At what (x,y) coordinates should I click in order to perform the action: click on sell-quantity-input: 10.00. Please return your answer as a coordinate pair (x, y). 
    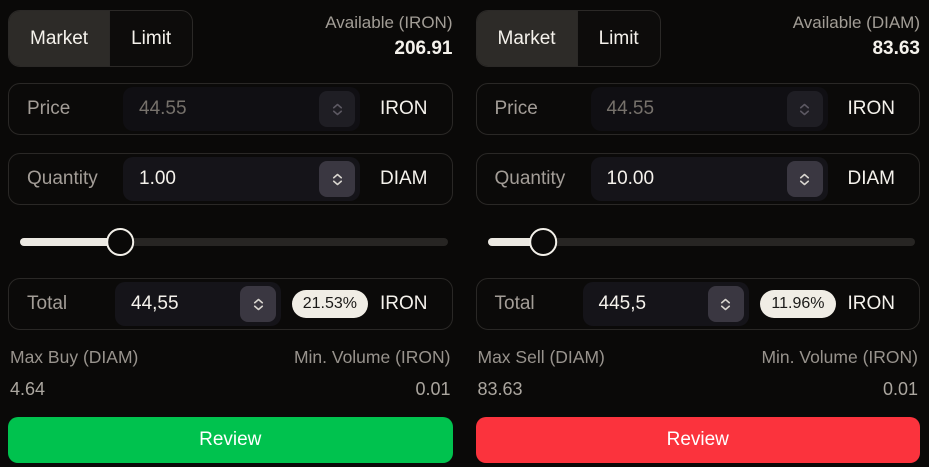
    Looking at the image, I should click on (709, 179).